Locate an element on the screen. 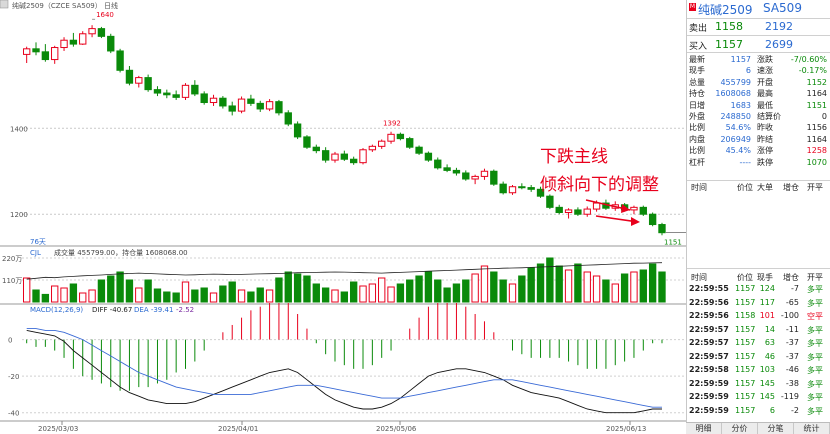 This screenshot has width=830, height=434. macd-title: MACD(12,26,9) is located at coordinates (56, 310).